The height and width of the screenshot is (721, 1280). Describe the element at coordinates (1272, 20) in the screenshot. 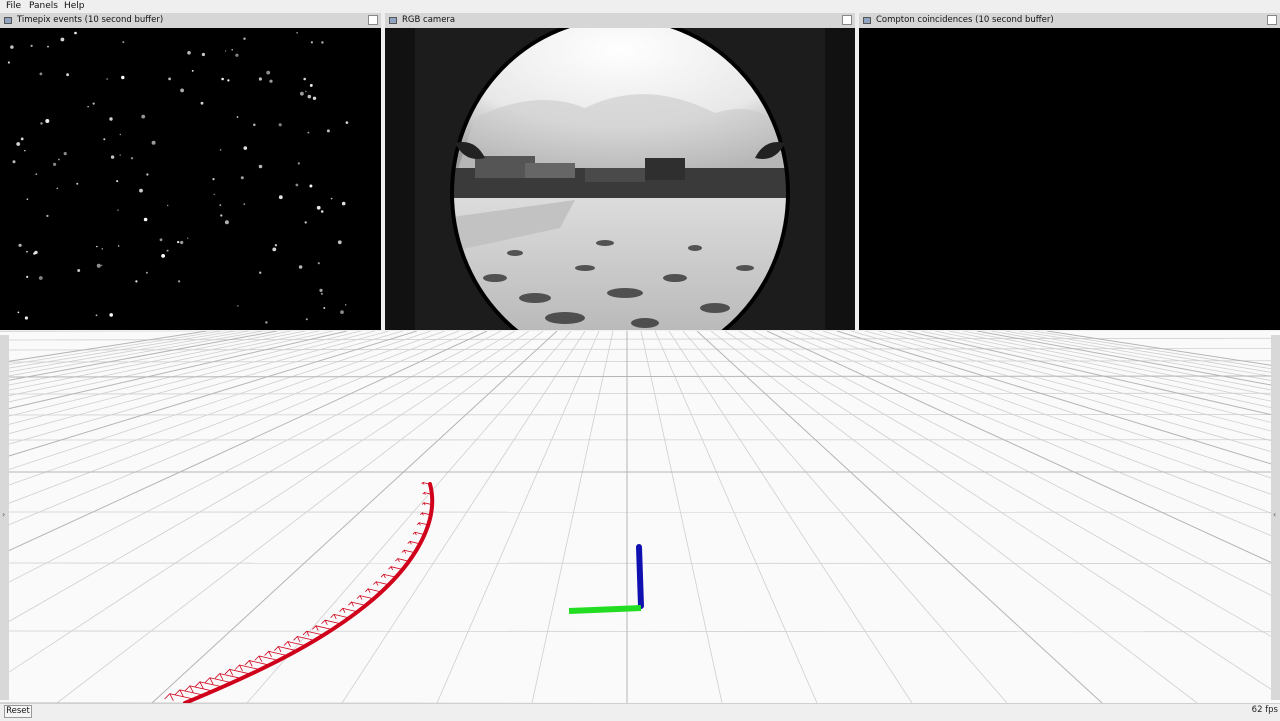

I see `compton-panel-checkbox` at that location.